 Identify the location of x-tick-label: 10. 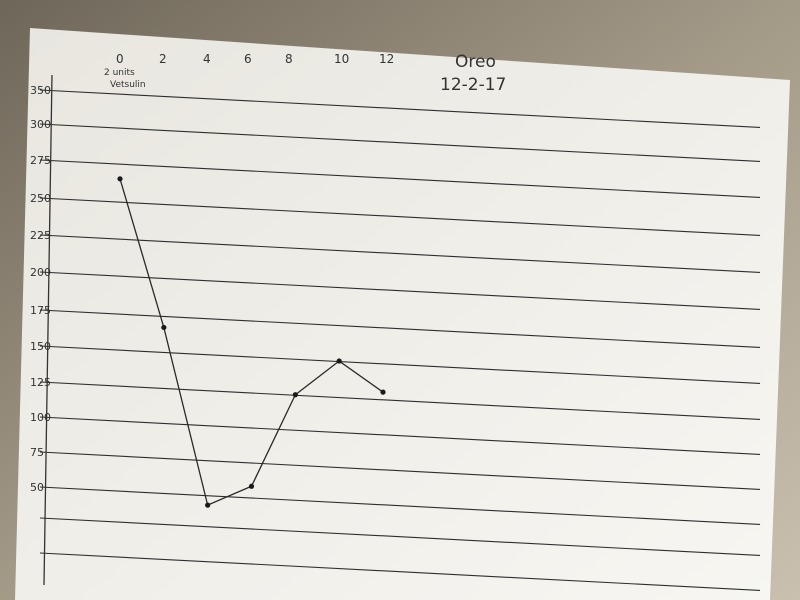
(341, 59).